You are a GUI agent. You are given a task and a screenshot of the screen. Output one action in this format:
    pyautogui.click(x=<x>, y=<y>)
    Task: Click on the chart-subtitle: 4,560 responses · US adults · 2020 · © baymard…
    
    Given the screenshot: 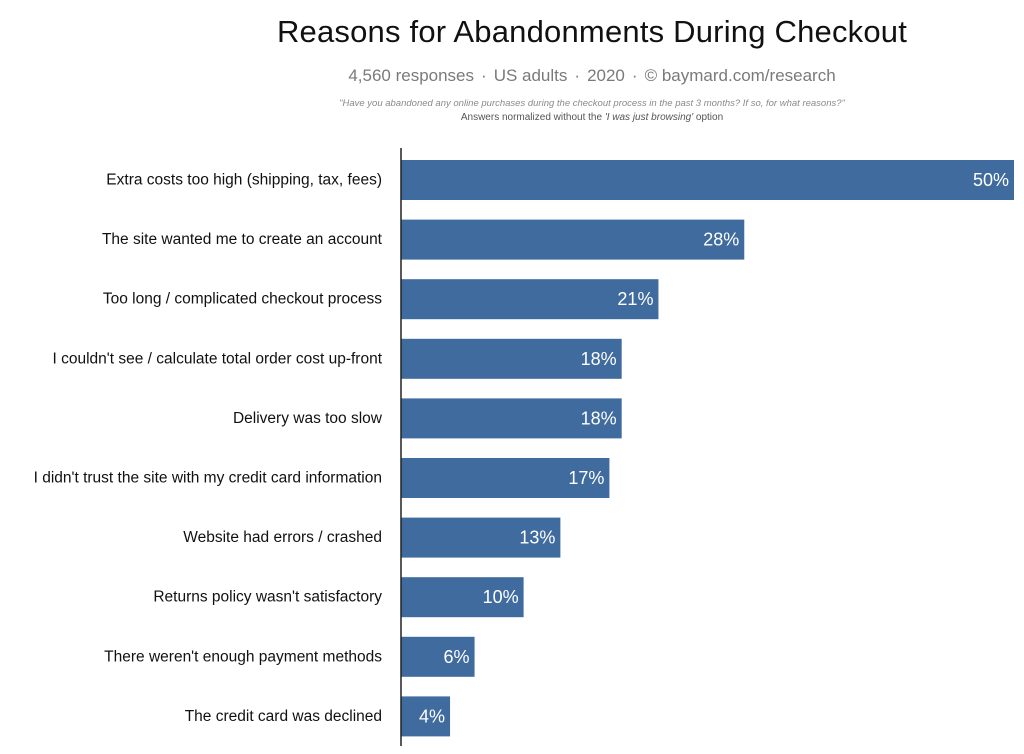 What is the action you would take?
    pyautogui.click(x=512, y=76)
    